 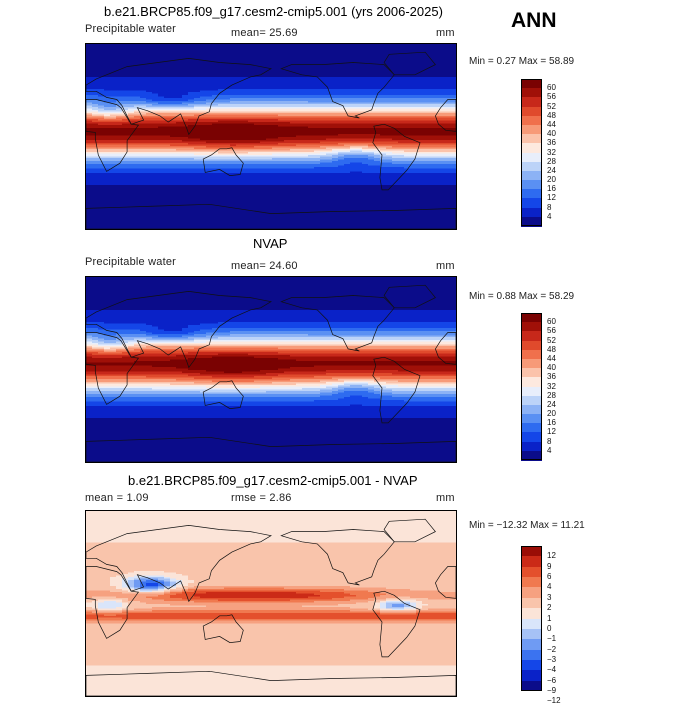 I want to click on colorbar-tick-label: 52, so click(x=551, y=106).